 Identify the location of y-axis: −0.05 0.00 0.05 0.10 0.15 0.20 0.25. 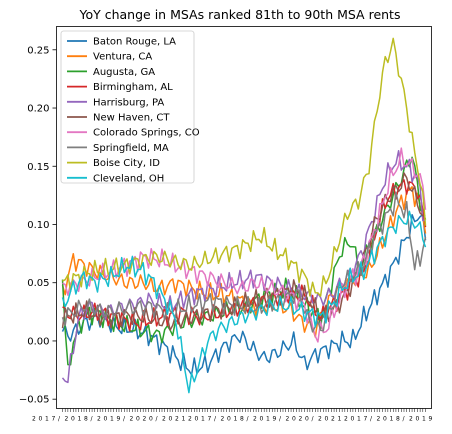
(38, 225).